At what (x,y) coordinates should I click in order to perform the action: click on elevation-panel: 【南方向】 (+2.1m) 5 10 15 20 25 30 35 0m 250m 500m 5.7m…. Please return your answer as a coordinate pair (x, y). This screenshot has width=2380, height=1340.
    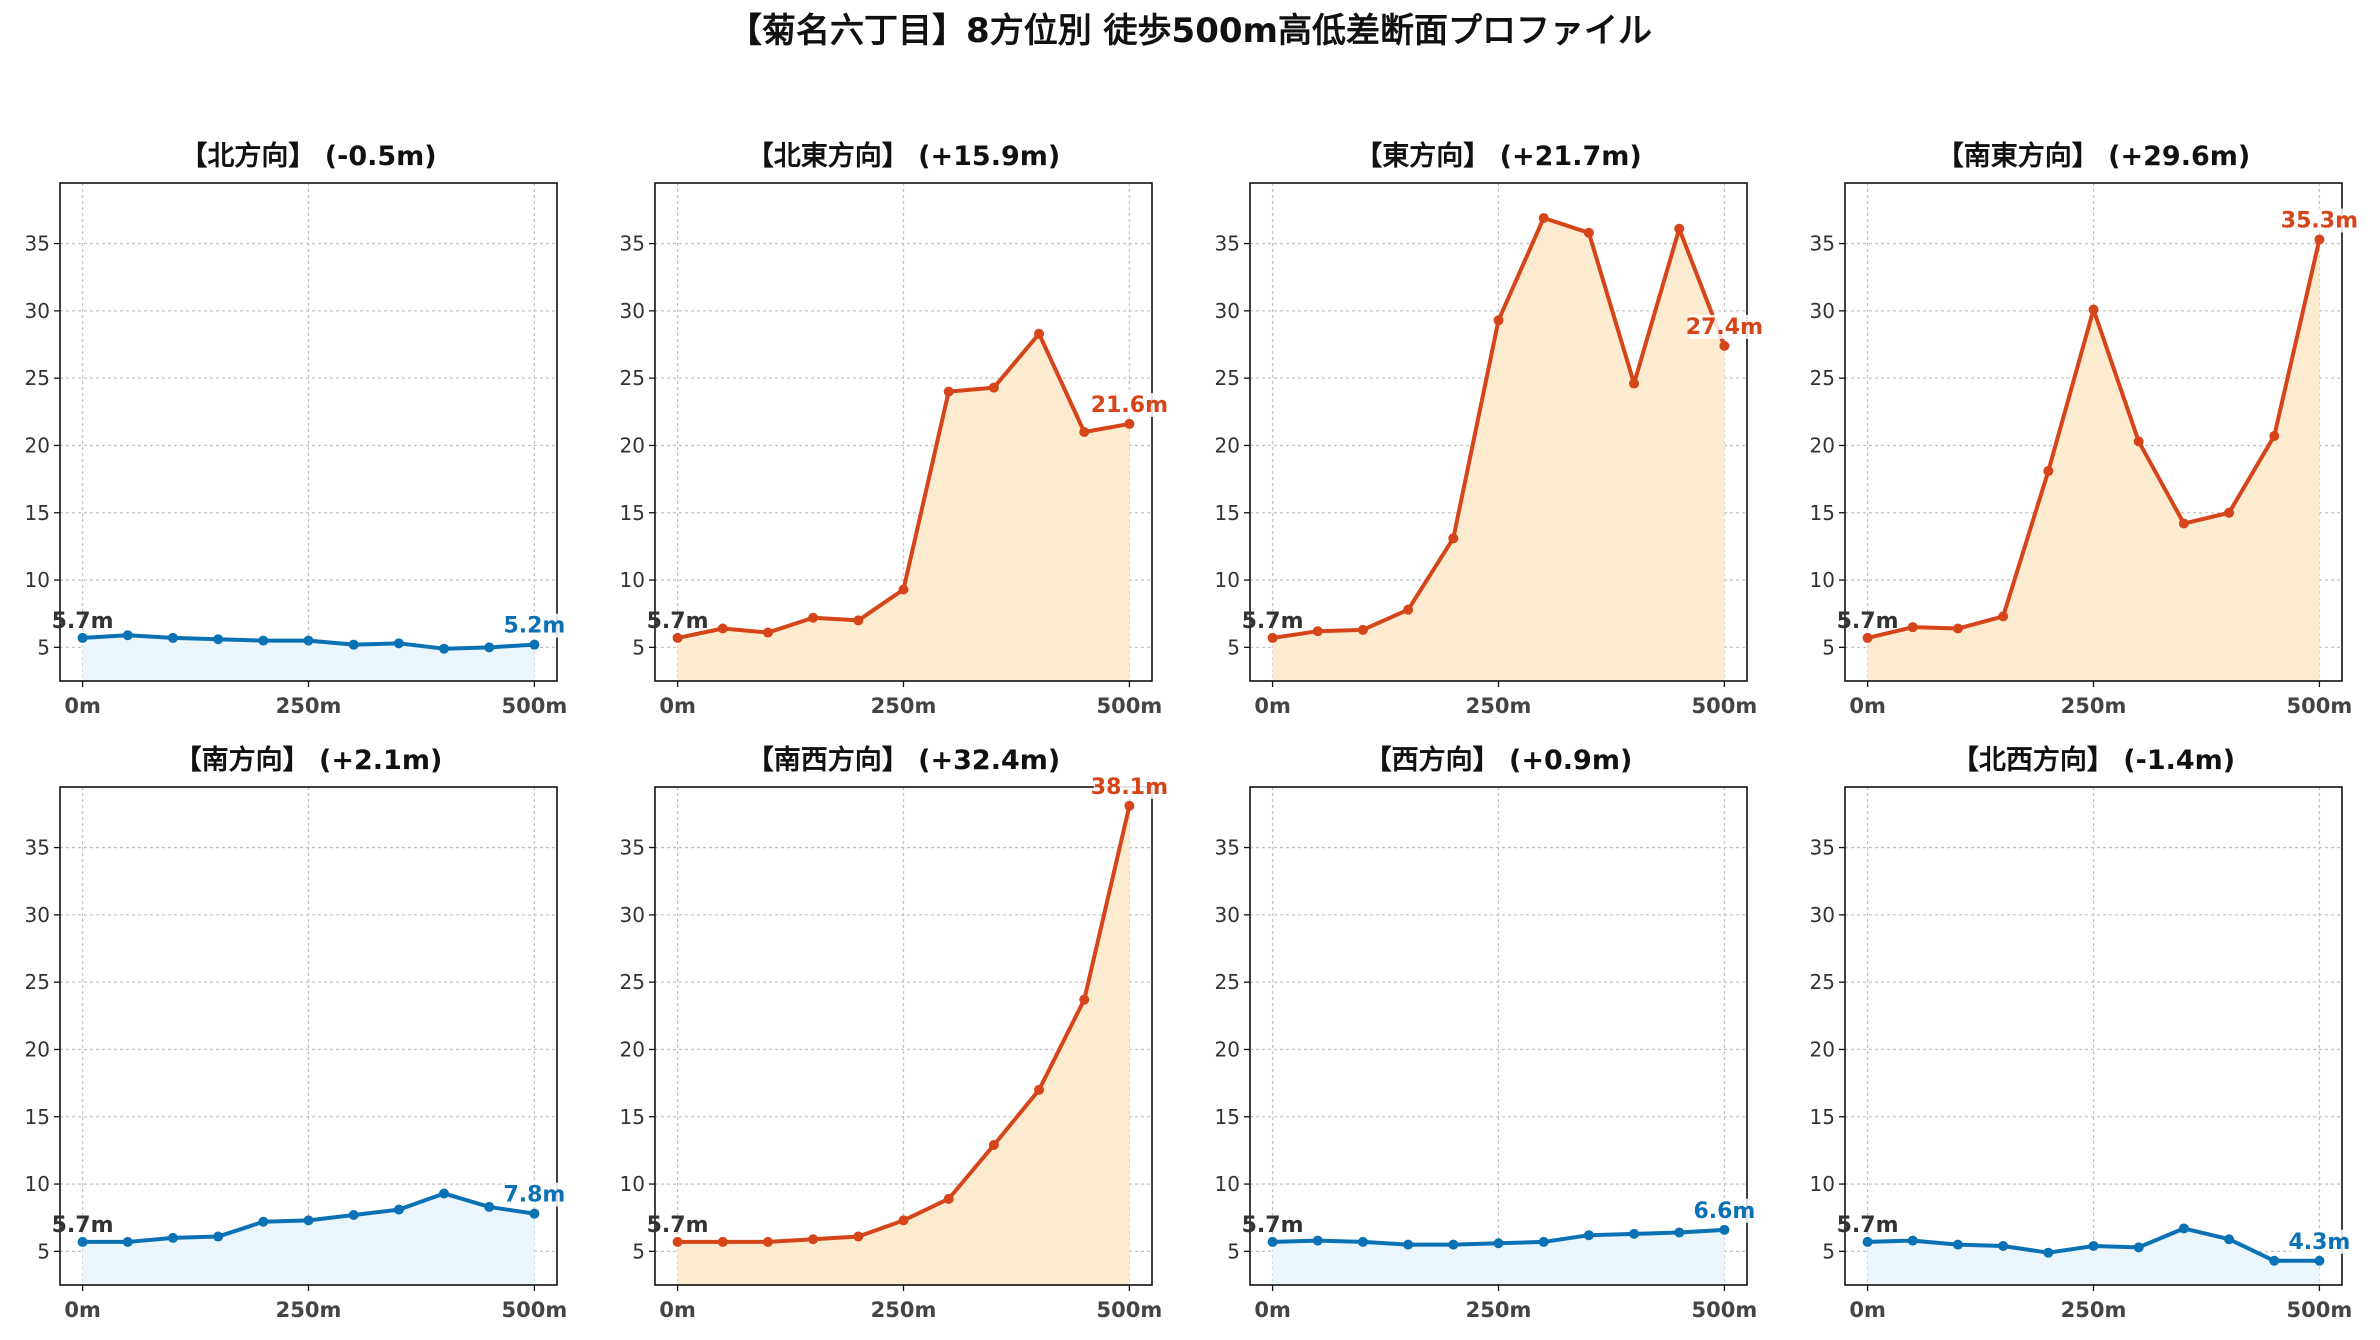
    Looking at the image, I should click on (296, 1033).